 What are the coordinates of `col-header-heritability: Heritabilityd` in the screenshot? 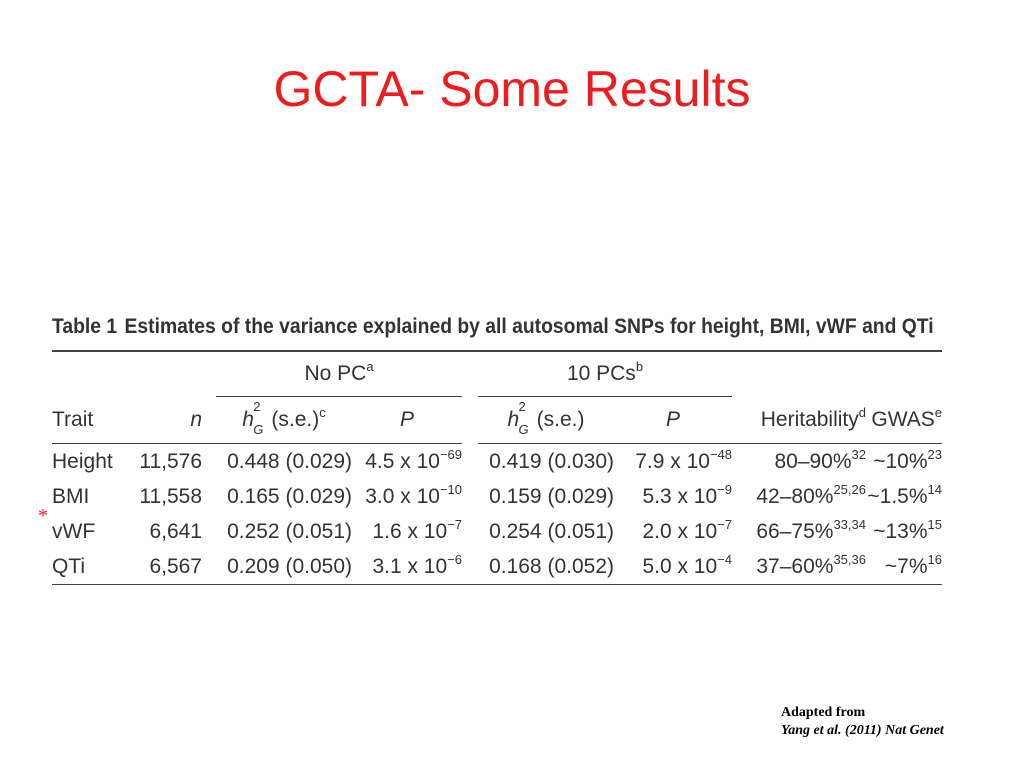 It's located at (806, 420).